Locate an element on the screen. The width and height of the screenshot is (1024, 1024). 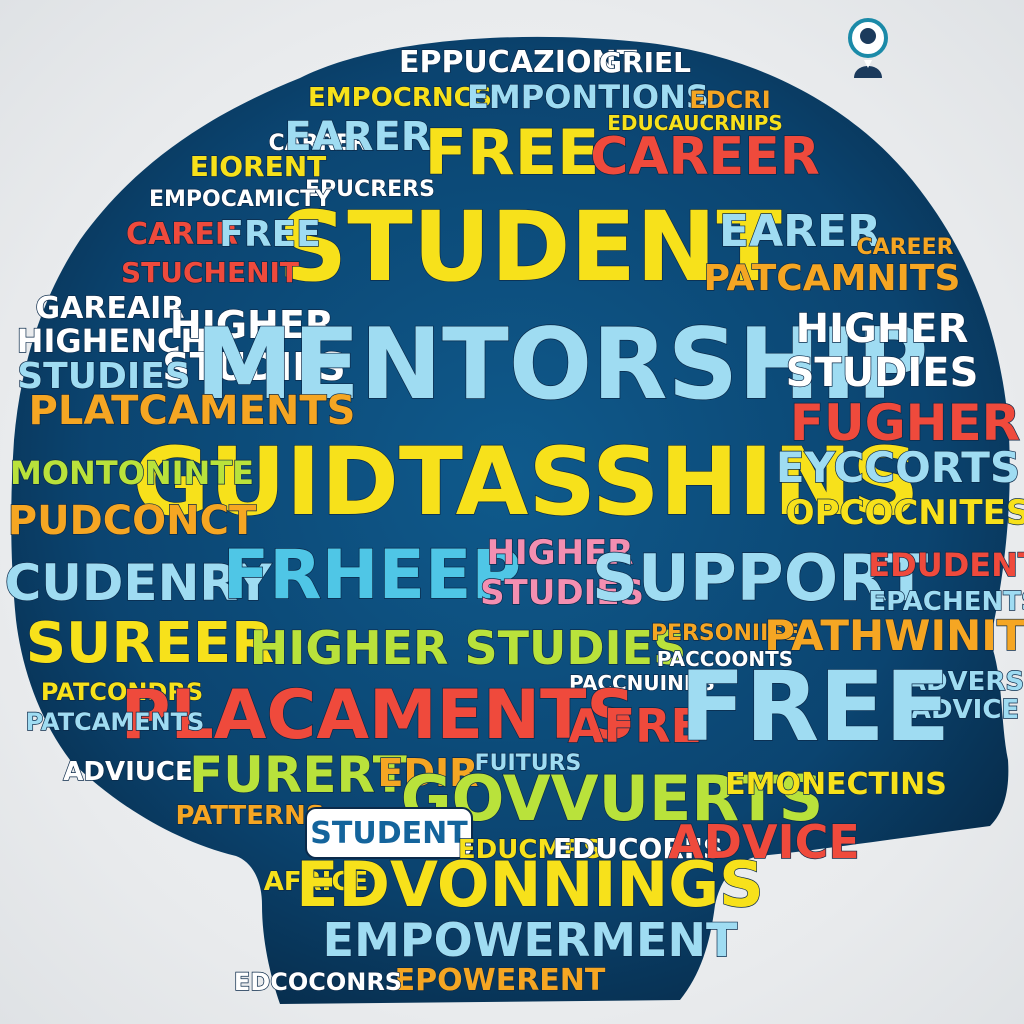
word-epowerent: EPOWERENT is located at coordinates (500, 980).